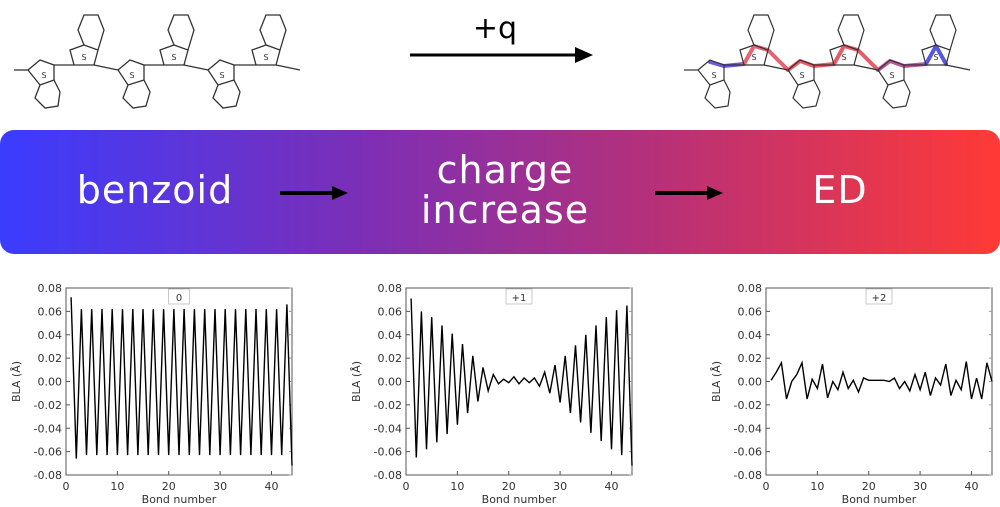  I want to click on charge-increase-line2: increase, so click(505, 210).